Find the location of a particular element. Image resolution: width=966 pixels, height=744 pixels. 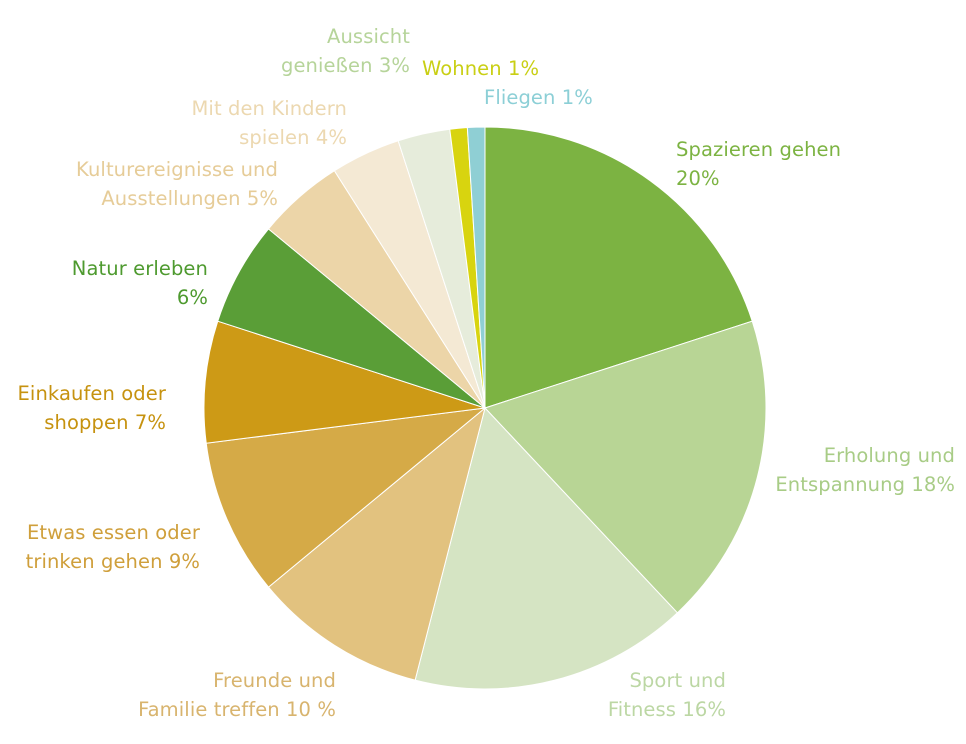

pie-slice-freunde-und is located at coordinates (376, 543).